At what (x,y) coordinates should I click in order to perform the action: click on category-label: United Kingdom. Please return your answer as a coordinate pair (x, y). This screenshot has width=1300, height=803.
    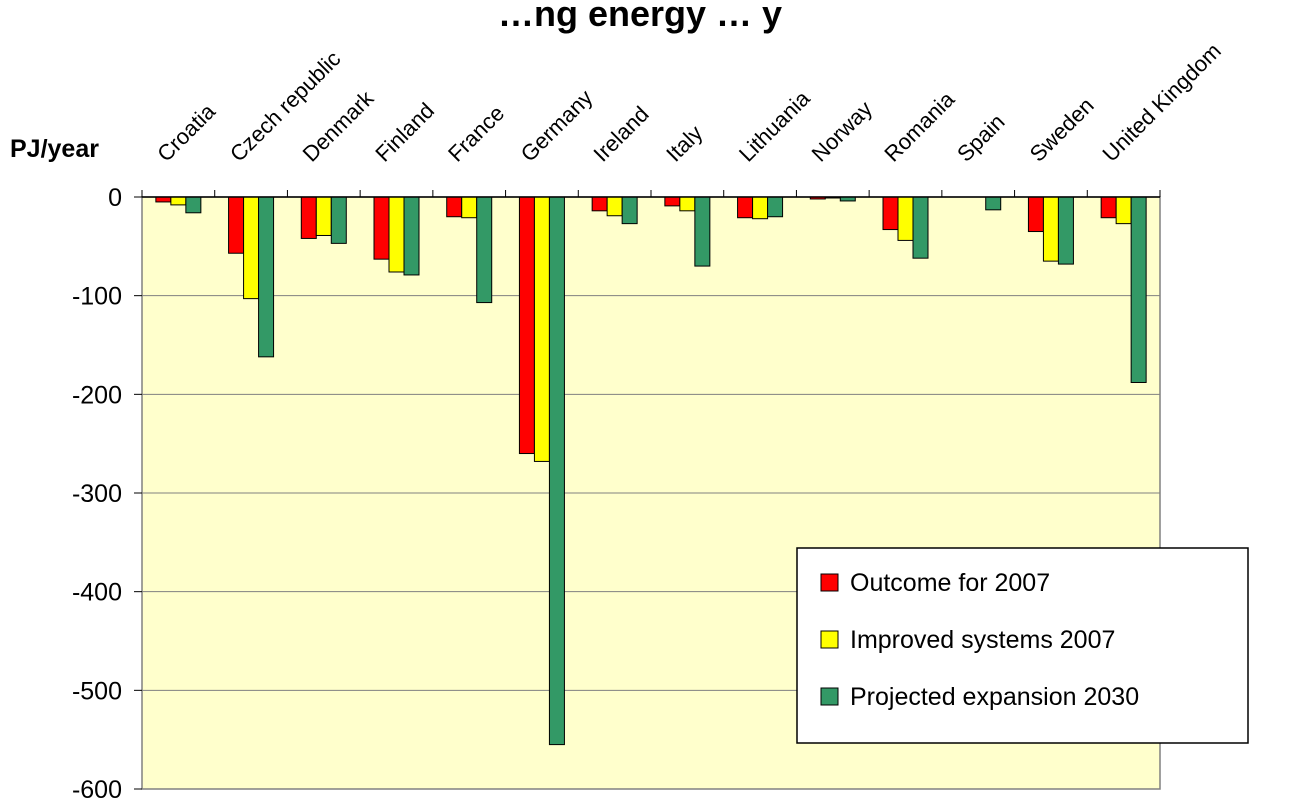
    Looking at the image, I should click on (1162, 102).